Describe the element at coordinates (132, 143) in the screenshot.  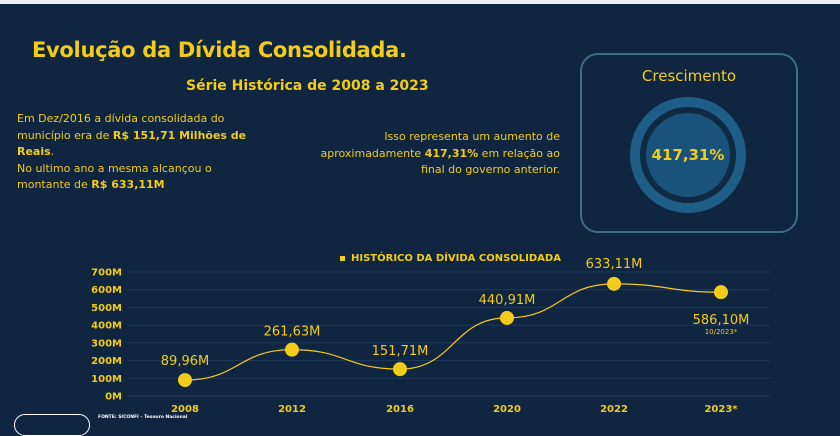
I see `intro-amount-2016: R$ 151,71 Milhões de Reais` at that location.